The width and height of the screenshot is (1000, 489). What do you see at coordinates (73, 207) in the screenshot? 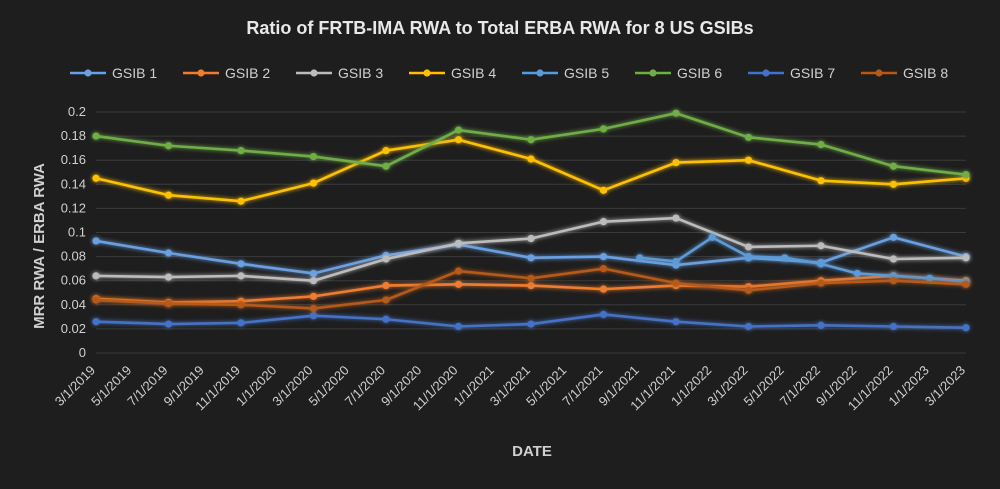
I see `y-tick-label: 0.12` at bounding box center [73, 207].